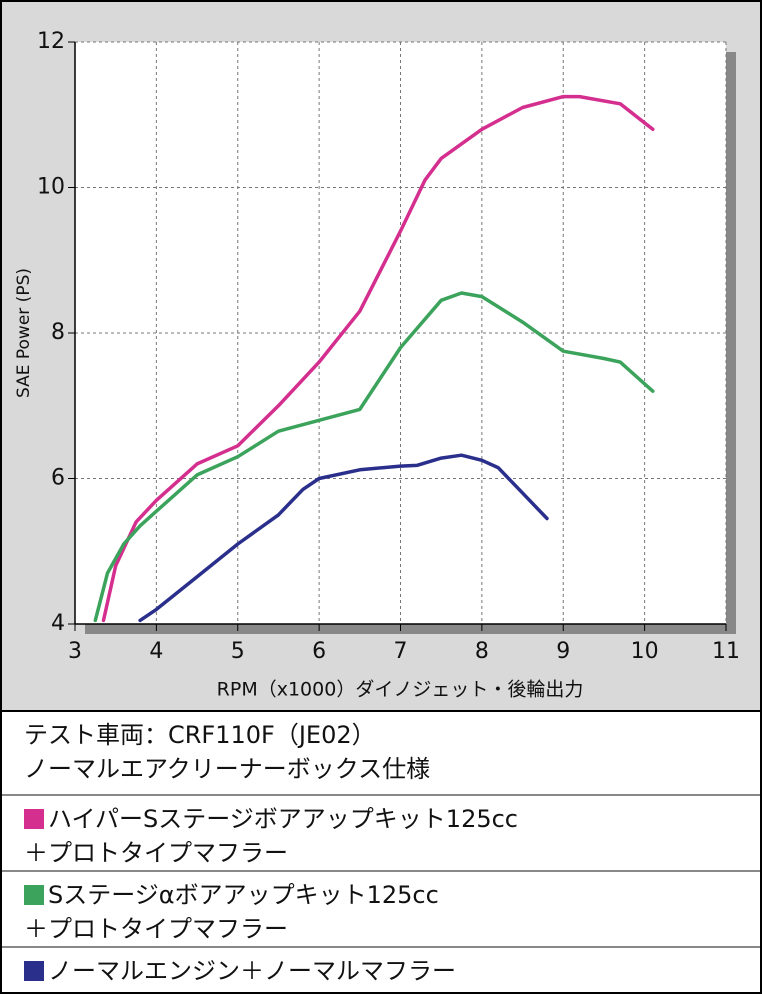 The width and height of the screenshot is (762, 994). What do you see at coordinates (252, 971) in the screenshot?
I see `legend-label: ノーマルエンジン＋ノーマルマフラー` at bounding box center [252, 971].